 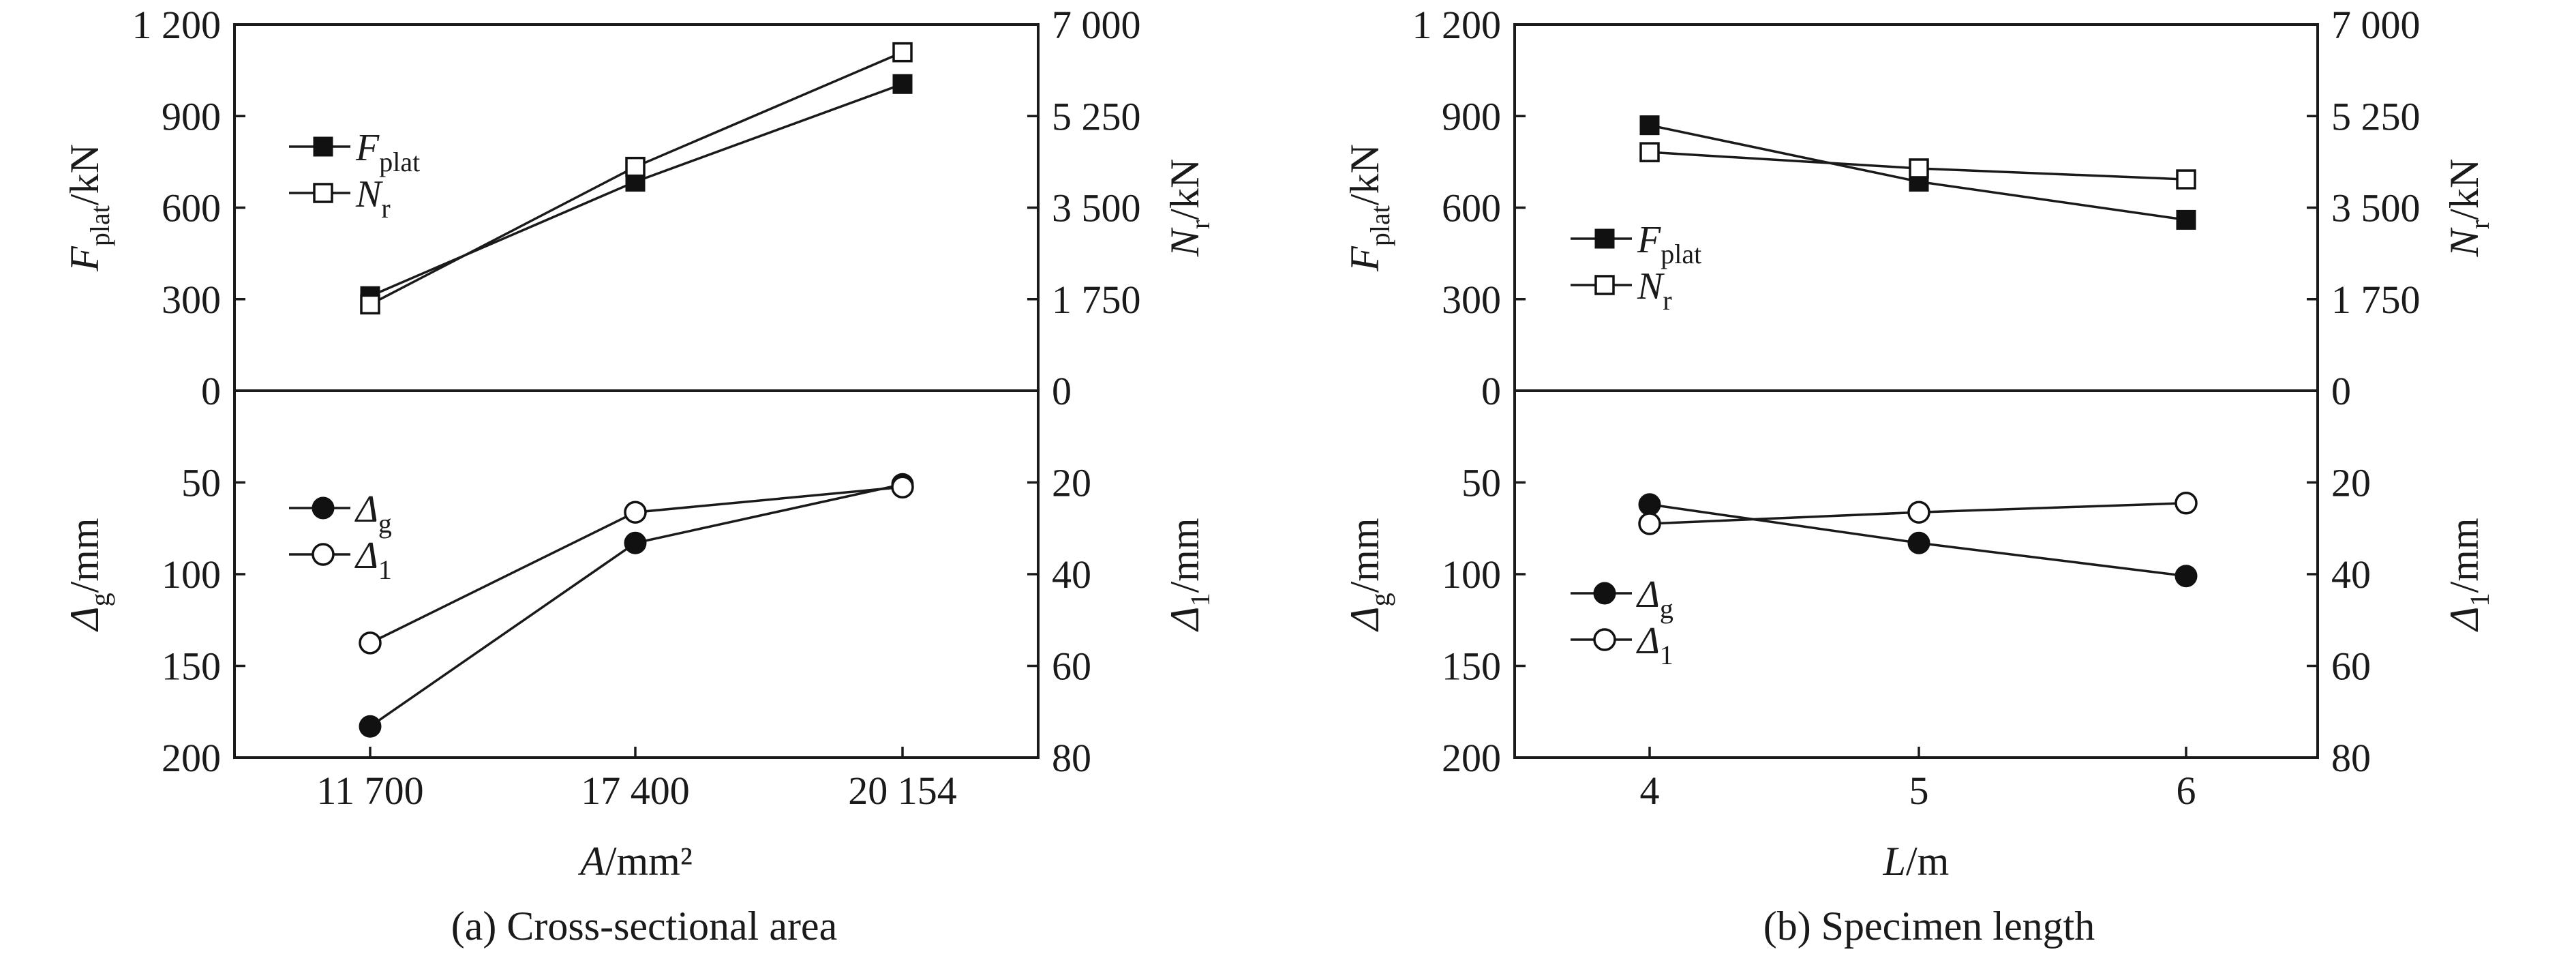 What do you see at coordinates (1184, 618) in the screenshot?
I see `y-axis-label-right-lower-symbol: Δ` at bounding box center [1184, 618].